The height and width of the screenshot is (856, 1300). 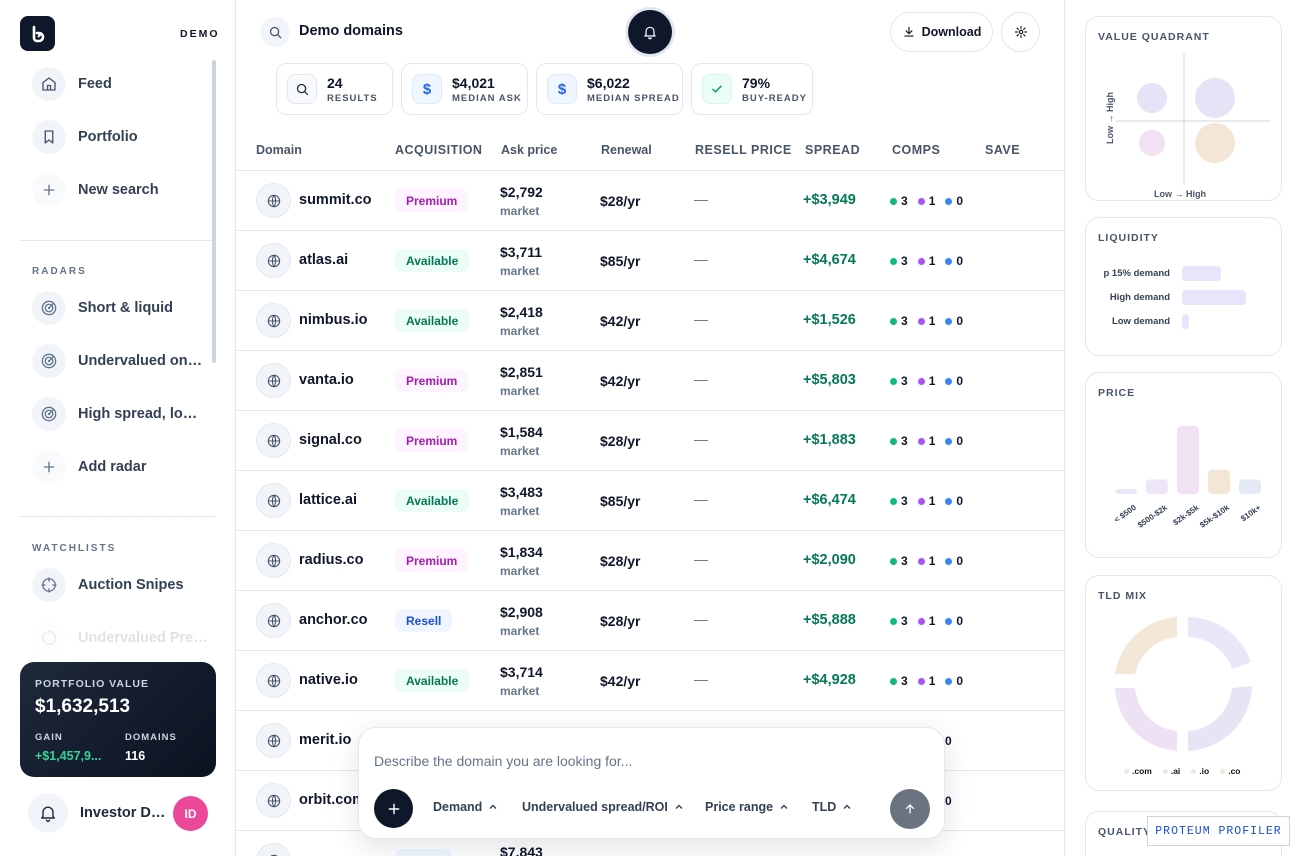 What do you see at coordinates (650, 740) in the screenshot?
I see `table-row: merit.io 0` at bounding box center [650, 740].